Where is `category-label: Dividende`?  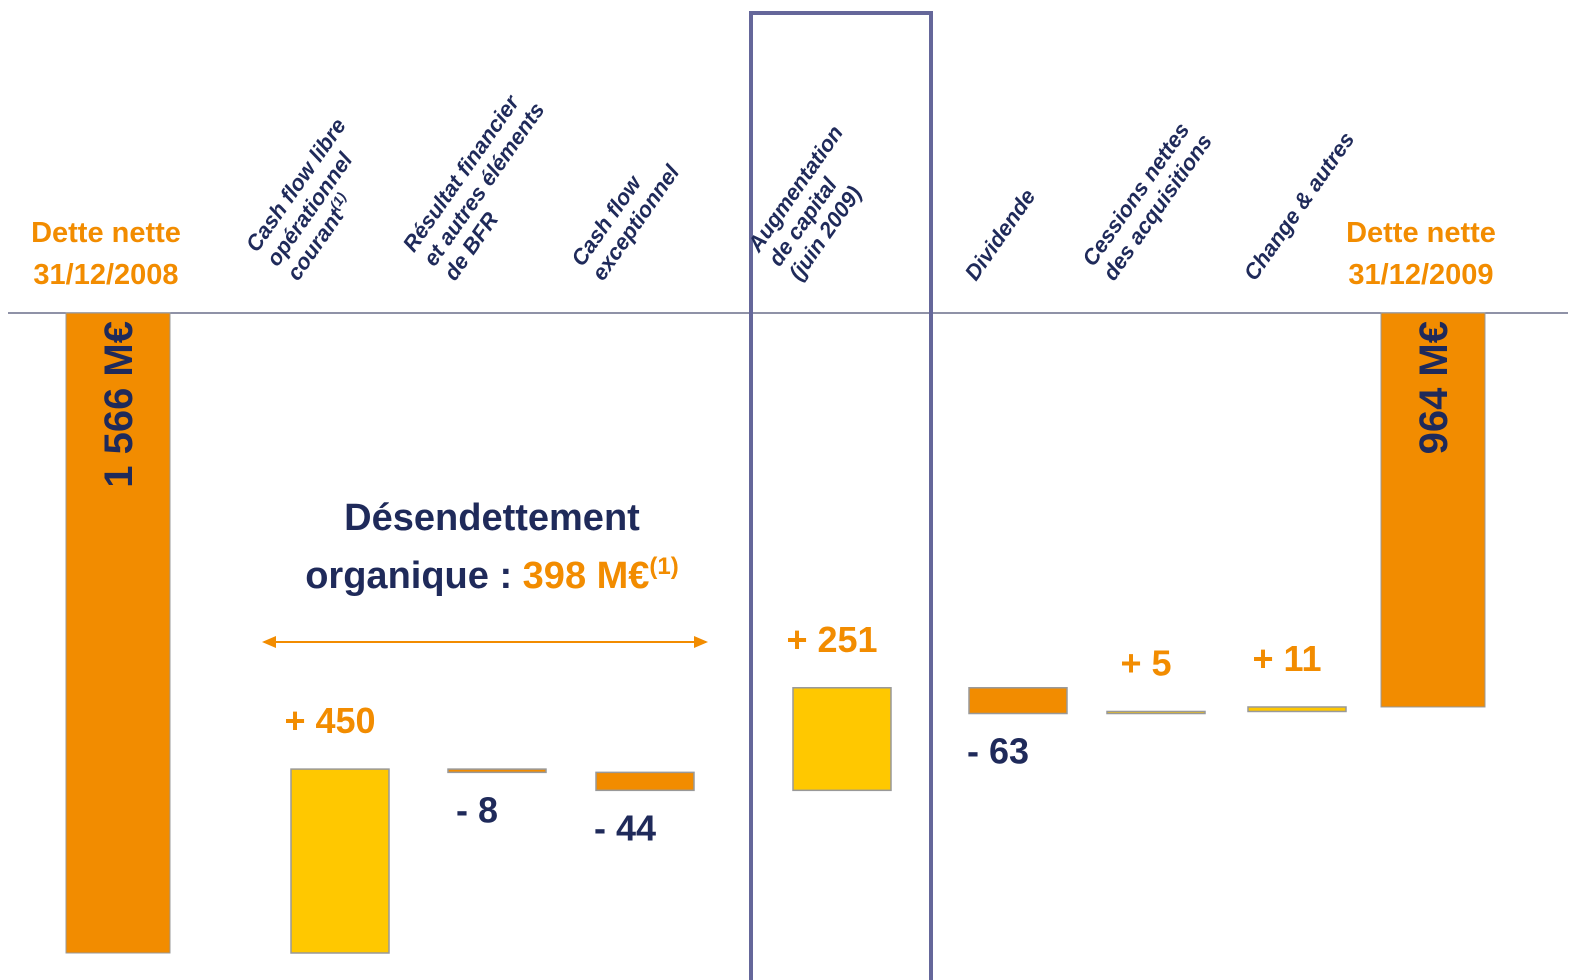 category-label: Dividende is located at coordinates (1000, 234).